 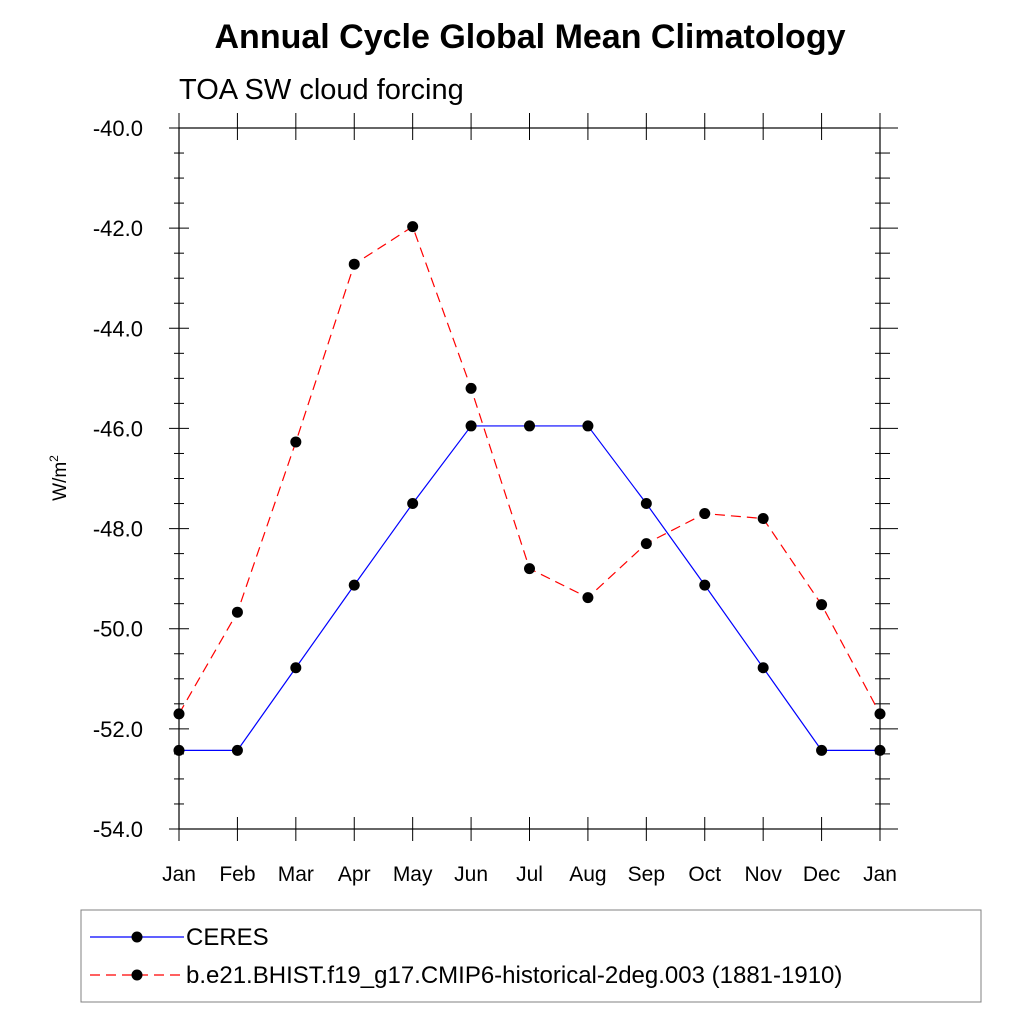 What do you see at coordinates (704, 874) in the screenshot?
I see `x-tick-label: Oct` at bounding box center [704, 874].